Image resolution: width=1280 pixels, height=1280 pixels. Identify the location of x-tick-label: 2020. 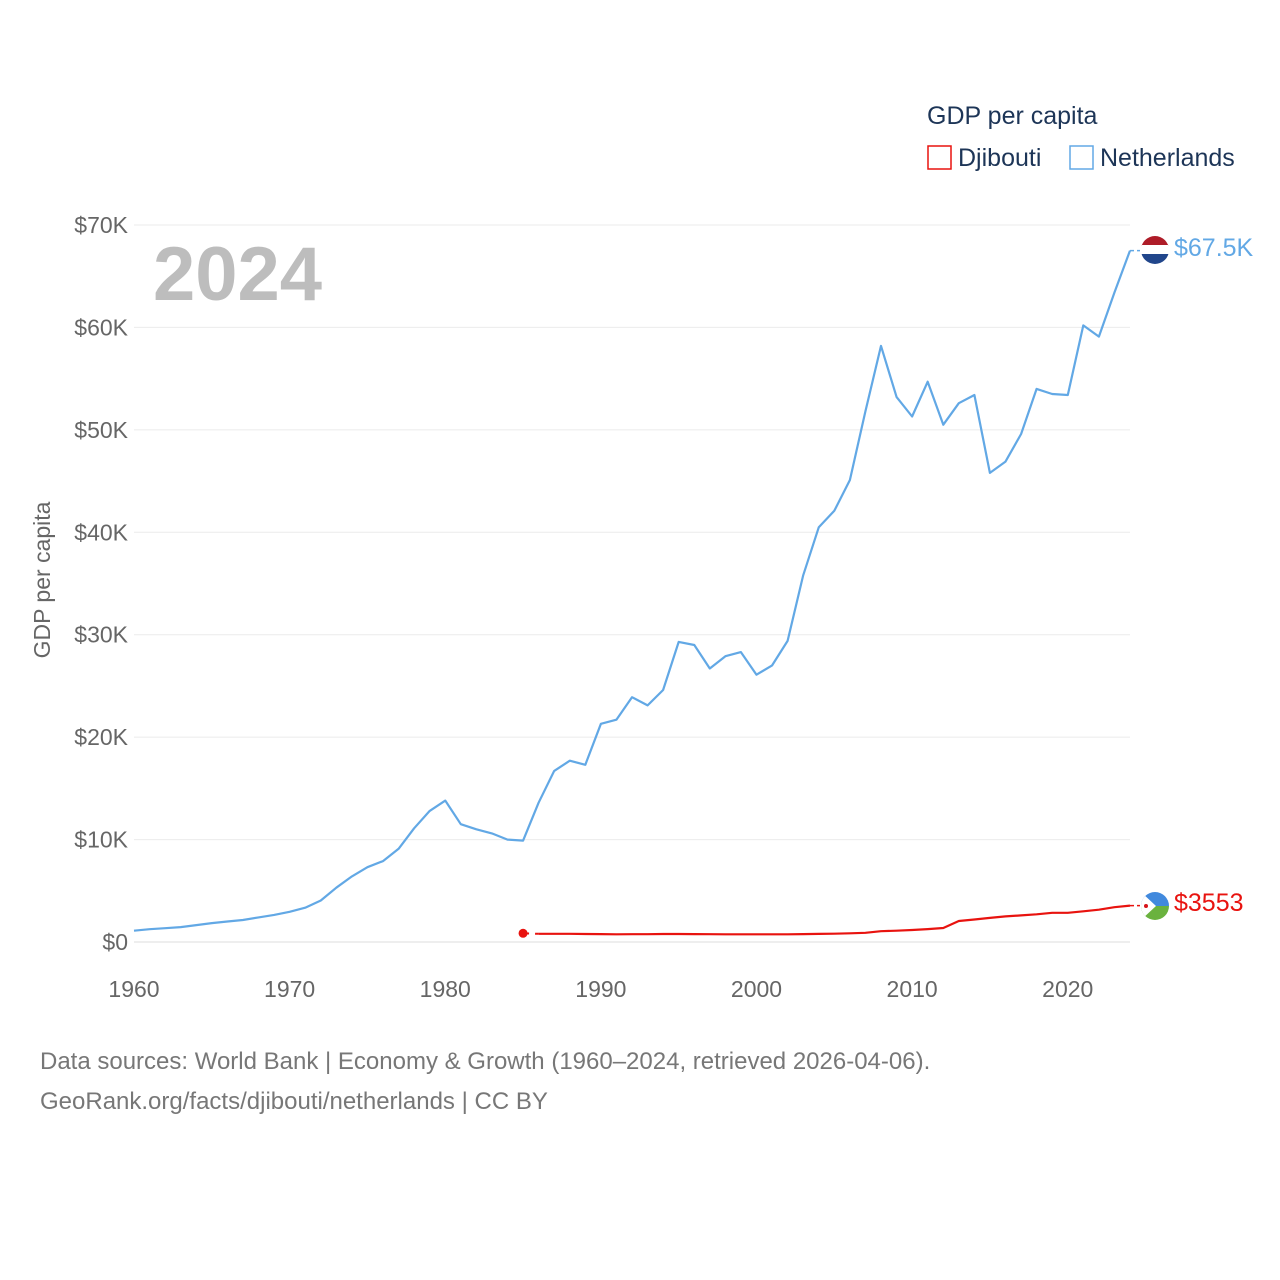
(1067, 989).